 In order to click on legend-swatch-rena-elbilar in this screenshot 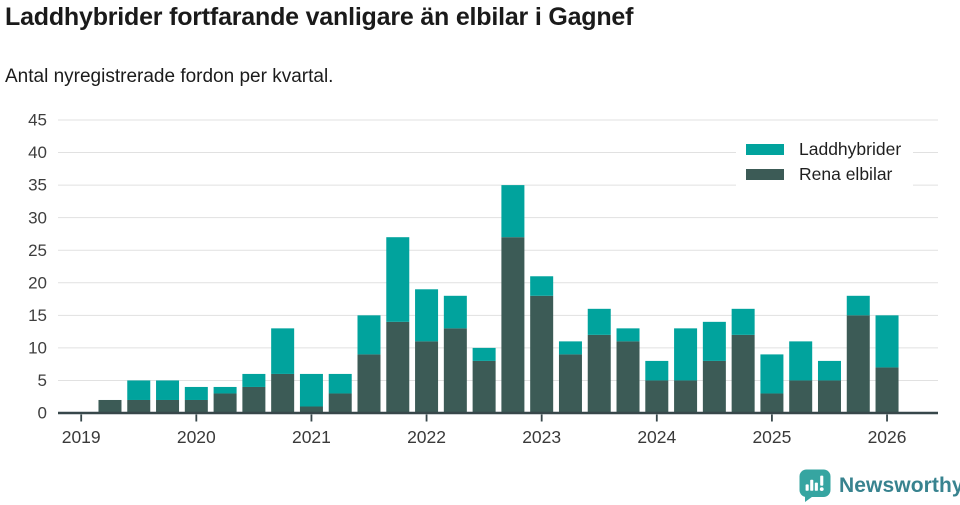, I will do `click(765, 174)`.